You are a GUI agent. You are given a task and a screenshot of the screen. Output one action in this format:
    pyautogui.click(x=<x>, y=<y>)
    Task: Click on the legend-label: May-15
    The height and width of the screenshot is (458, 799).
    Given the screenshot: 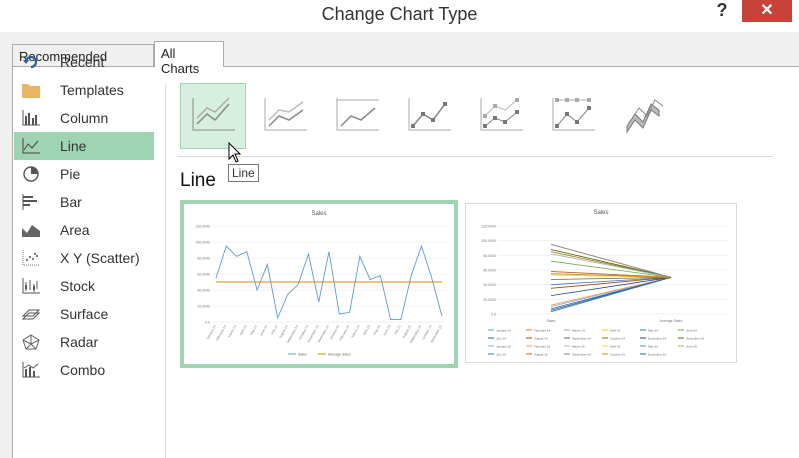 What is the action you would take?
    pyautogui.click(x=653, y=346)
    